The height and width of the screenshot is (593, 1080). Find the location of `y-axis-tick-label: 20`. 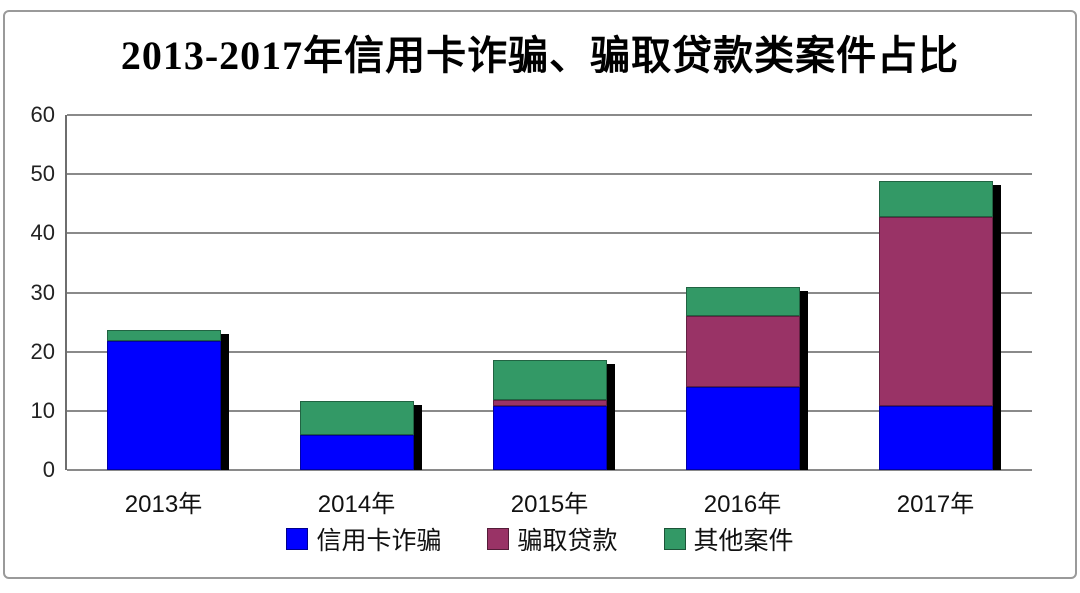

y-axis-tick-label: 20 is located at coordinates (42, 351).